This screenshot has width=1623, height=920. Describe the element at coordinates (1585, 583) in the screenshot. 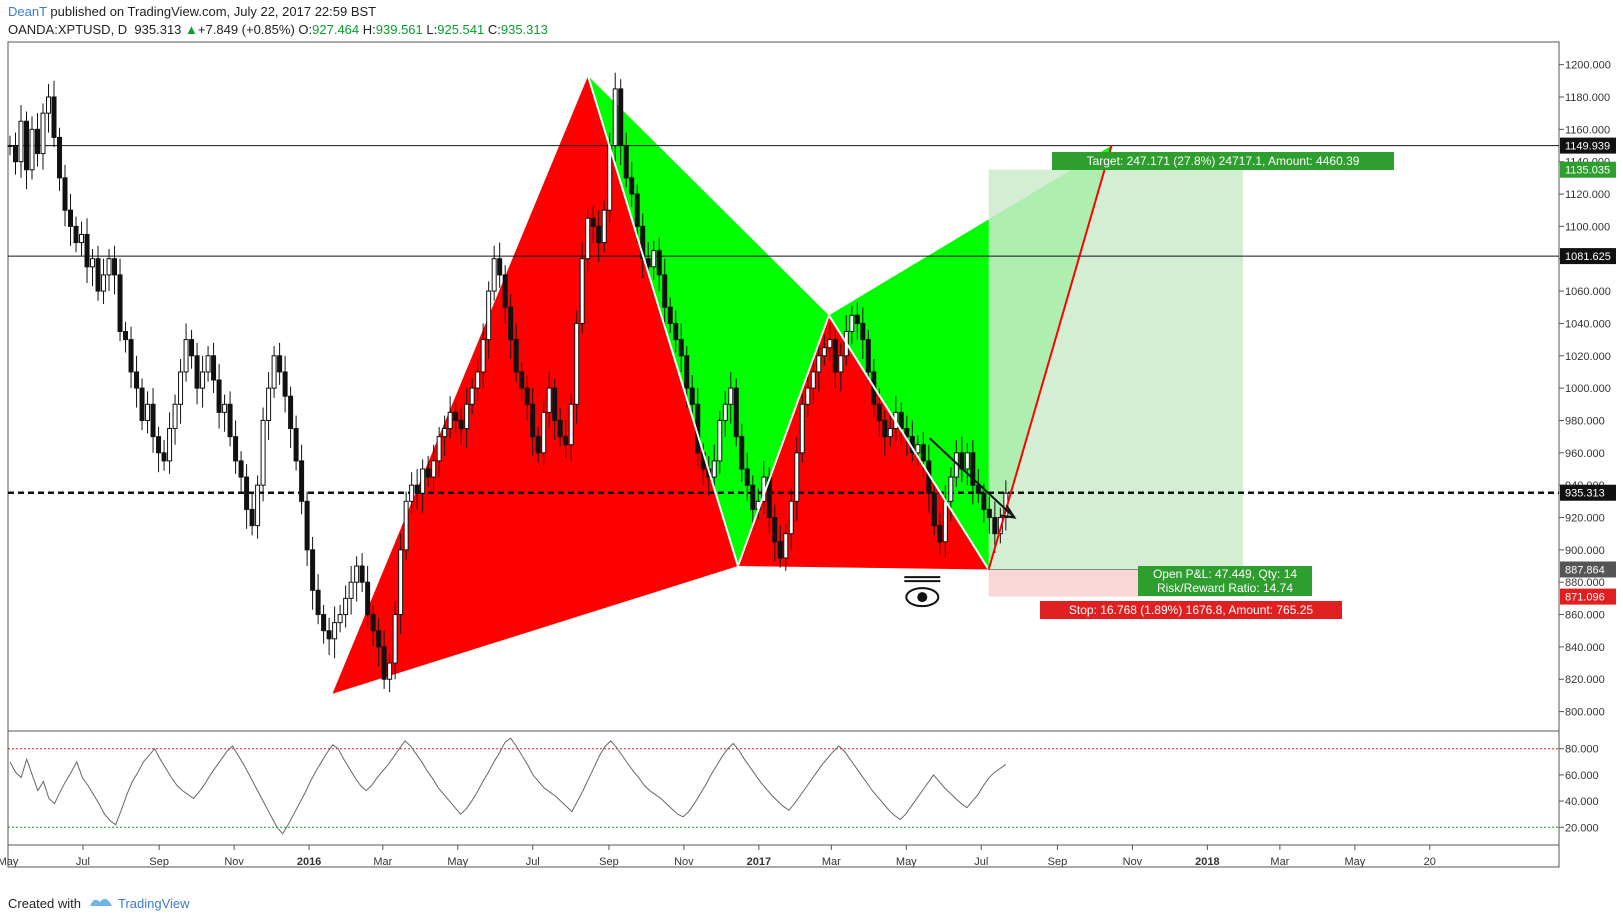

I see `y-tick-label: 880.000` at that location.